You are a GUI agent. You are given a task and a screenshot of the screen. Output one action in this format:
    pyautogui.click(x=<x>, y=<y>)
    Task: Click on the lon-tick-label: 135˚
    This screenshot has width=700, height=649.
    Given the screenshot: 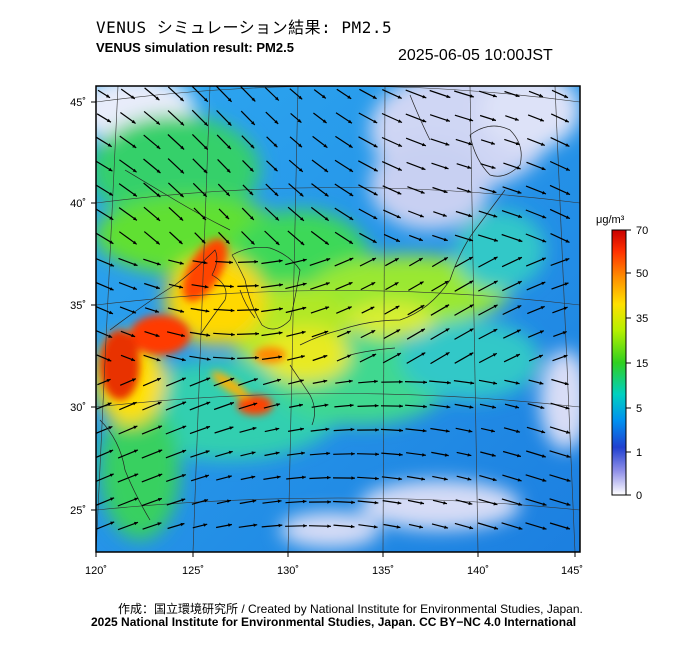 What is the action you would take?
    pyautogui.click(x=383, y=571)
    